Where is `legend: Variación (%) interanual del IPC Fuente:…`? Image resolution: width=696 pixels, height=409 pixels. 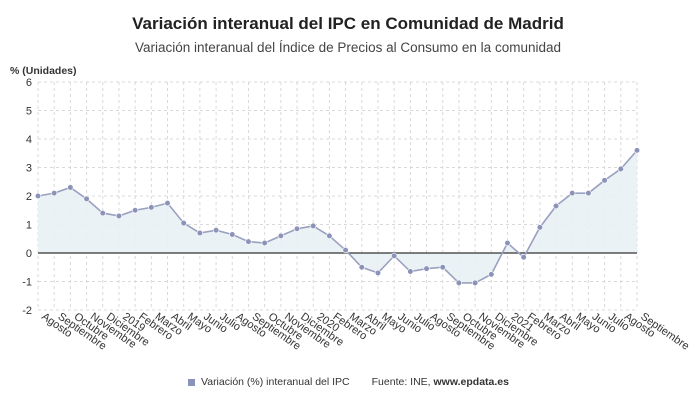
legend: Variación (%) interanual del IPC Fuente:… is located at coordinates (348, 382).